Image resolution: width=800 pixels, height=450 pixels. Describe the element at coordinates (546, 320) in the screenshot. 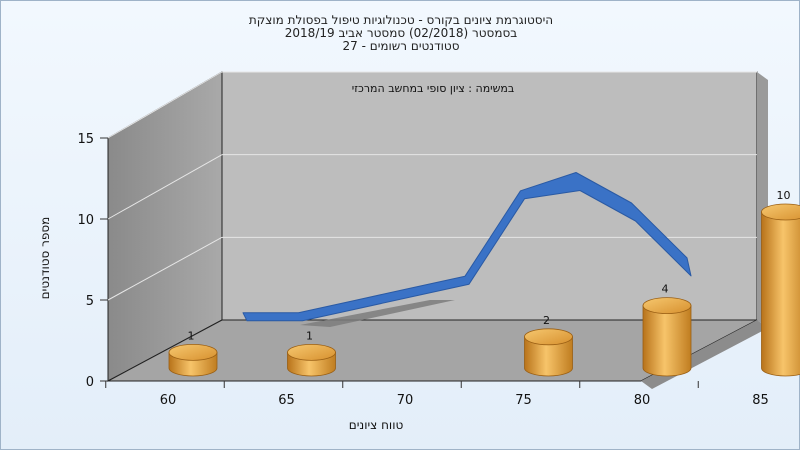

I see `bar-data-label: 2` at that location.